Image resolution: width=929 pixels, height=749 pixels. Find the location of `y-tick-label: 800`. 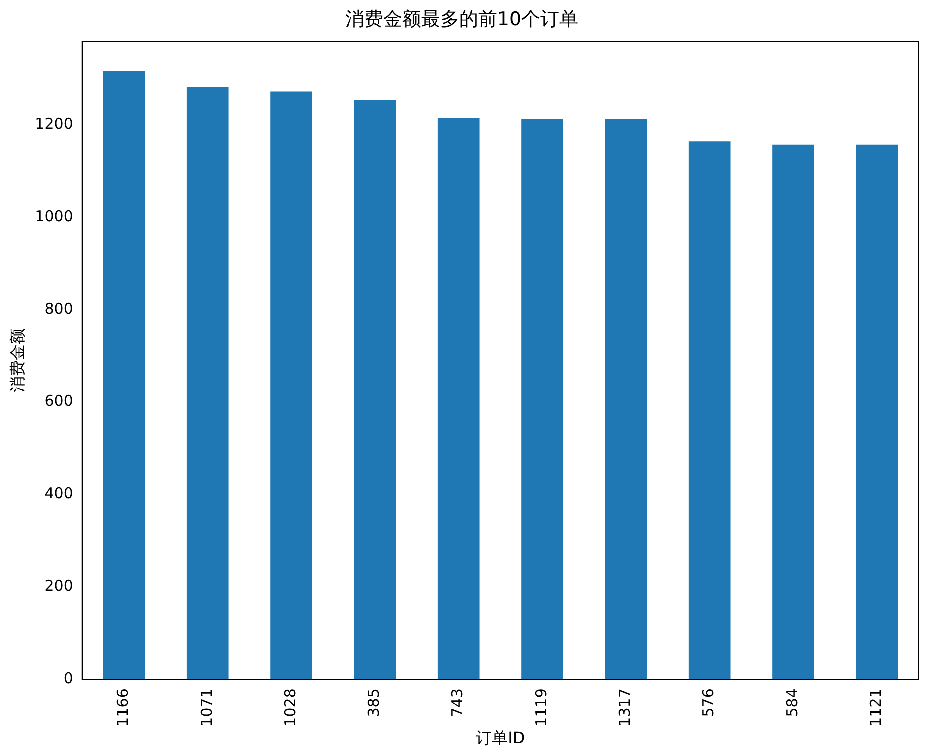

y-tick-label: 800 is located at coordinates (59, 309).